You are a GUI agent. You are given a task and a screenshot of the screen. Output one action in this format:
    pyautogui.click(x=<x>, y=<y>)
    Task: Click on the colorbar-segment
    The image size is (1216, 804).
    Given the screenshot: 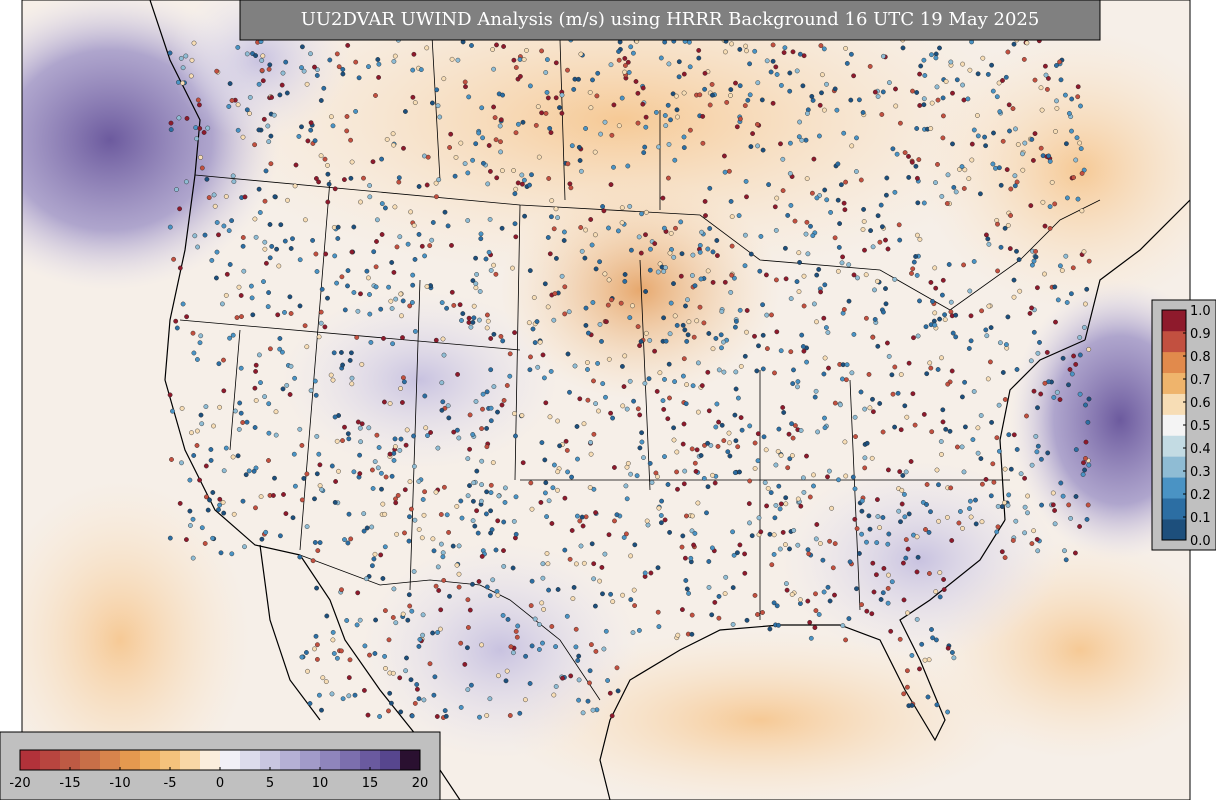 What is the action you would take?
    pyautogui.click(x=1174, y=509)
    